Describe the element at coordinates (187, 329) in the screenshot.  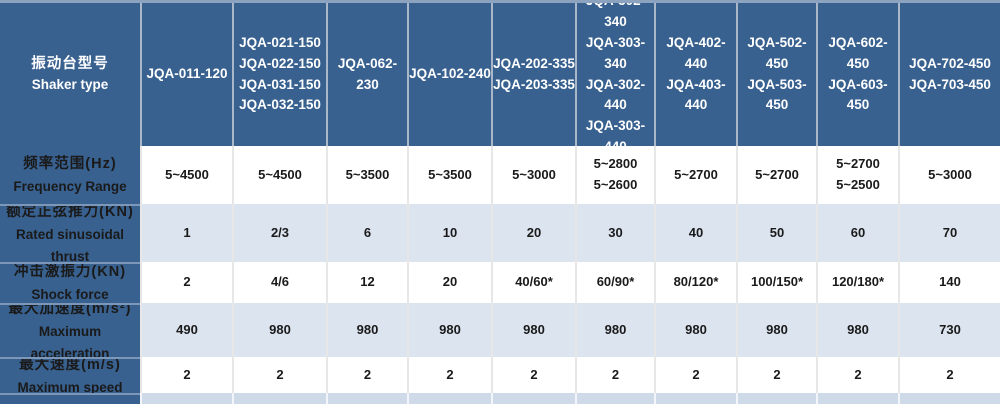
I see `value-line: 490` at that location.